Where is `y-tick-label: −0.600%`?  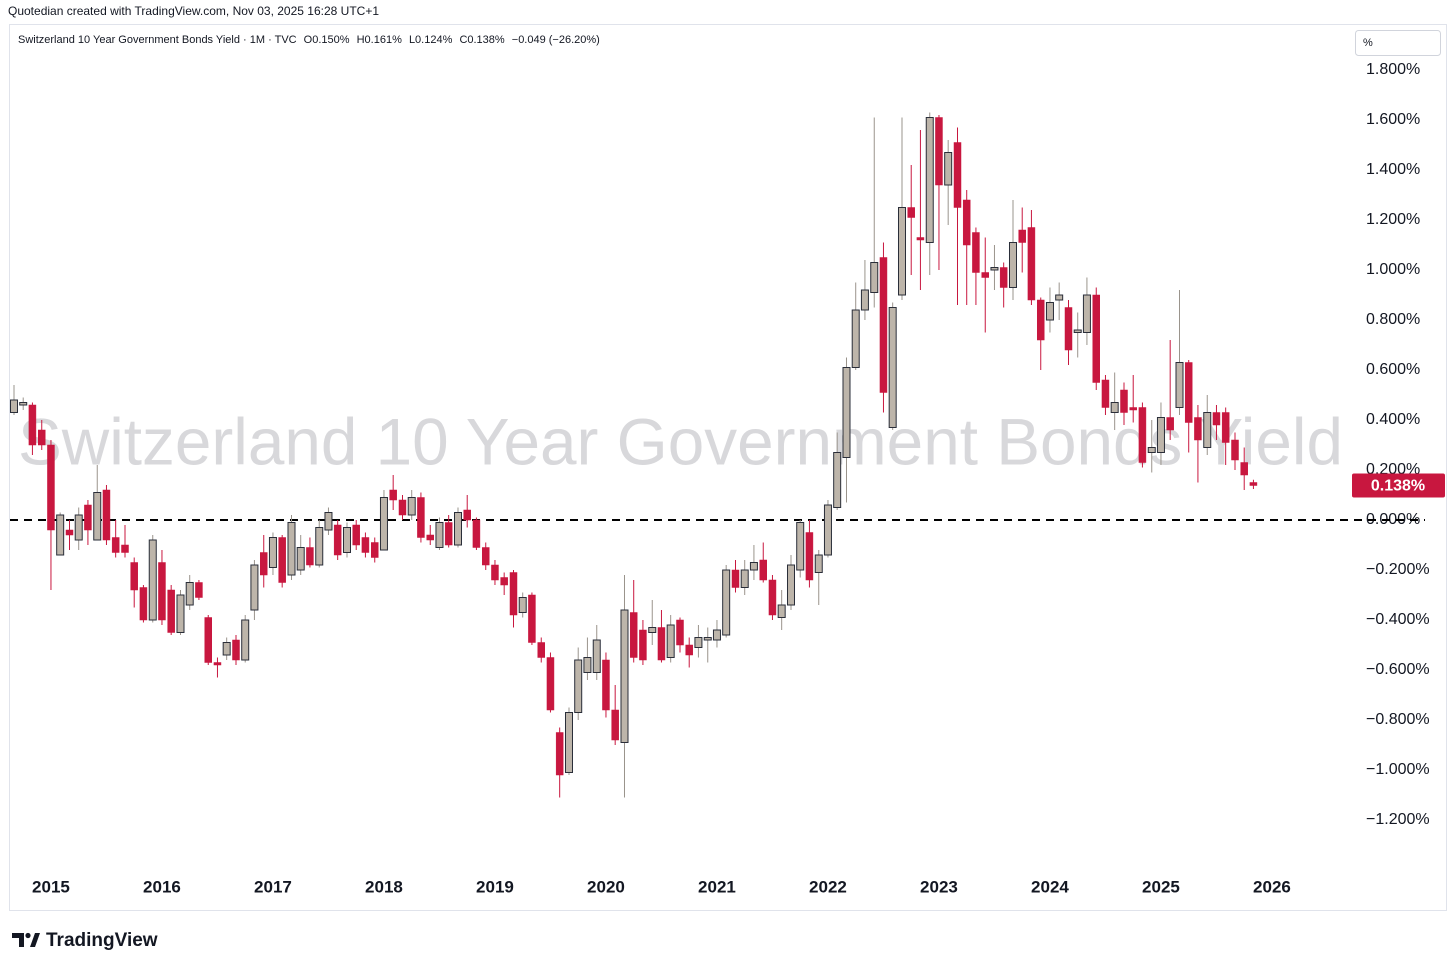 y-tick-label: −0.600% is located at coordinates (1398, 669).